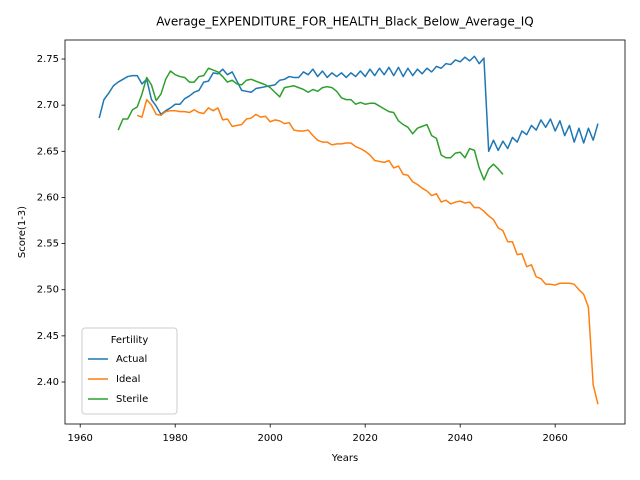 Image resolution: width=640 pixels, height=480 pixels. What do you see at coordinates (364, 438) in the screenshot?
I see `x-tick-label: 2020` at bounding box center [364, 438].